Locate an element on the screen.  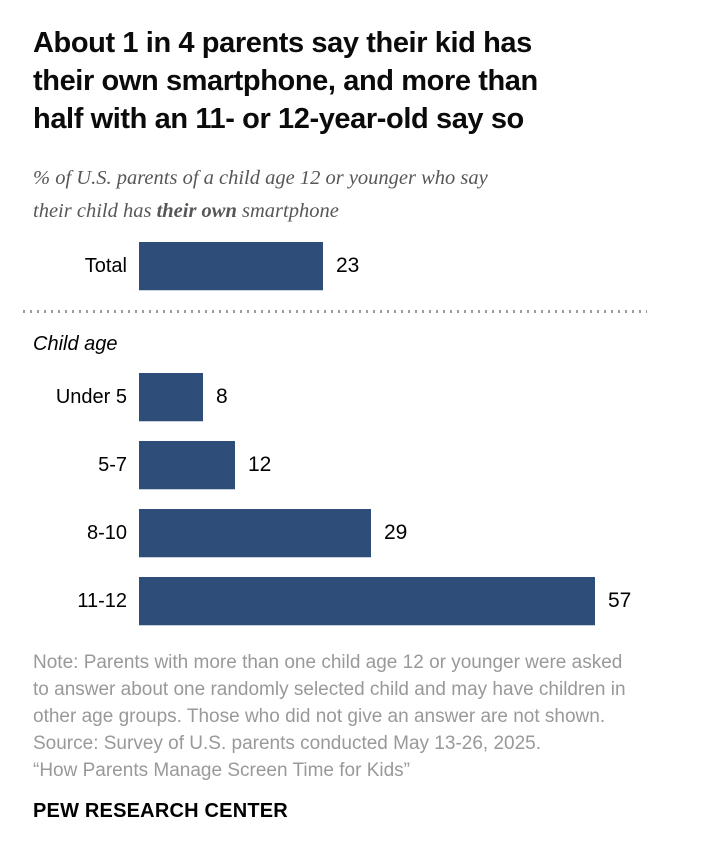
category-label: Under 5 is located at coordinates (91, 396).